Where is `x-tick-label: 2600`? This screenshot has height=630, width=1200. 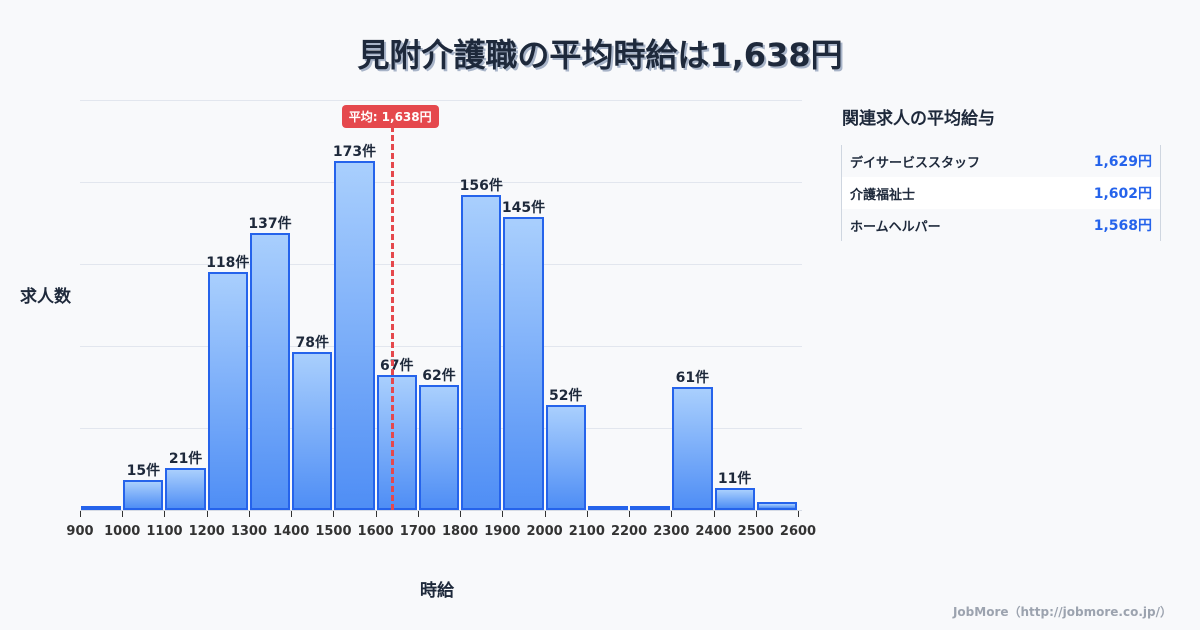
x-tick-label: 2600 is located at coordinates (798, 531).